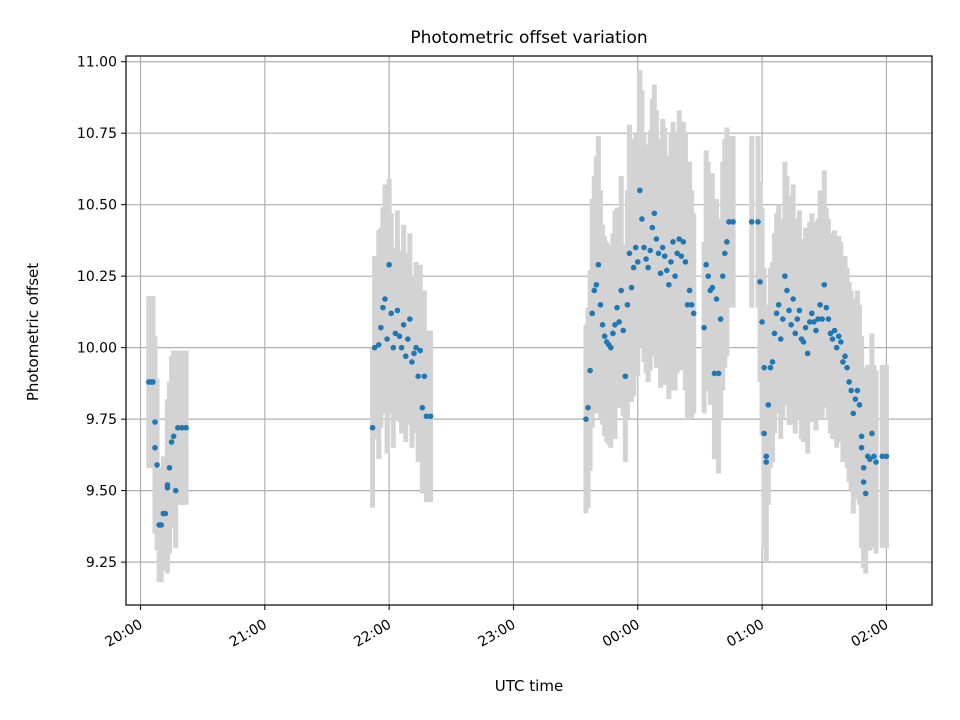  What do you see at coordinates (33, 332) in the screenshot?
I see `y-axis-label: Photometric offset` at bounding box center [33, 332].